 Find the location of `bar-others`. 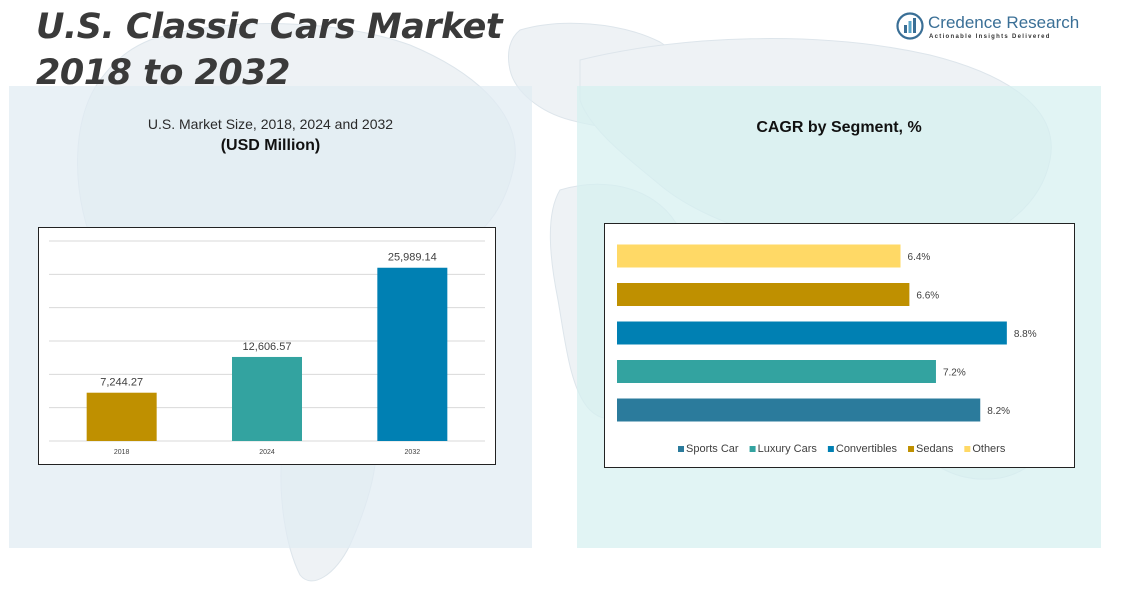

bar-others is located at coordinates (759, 256).